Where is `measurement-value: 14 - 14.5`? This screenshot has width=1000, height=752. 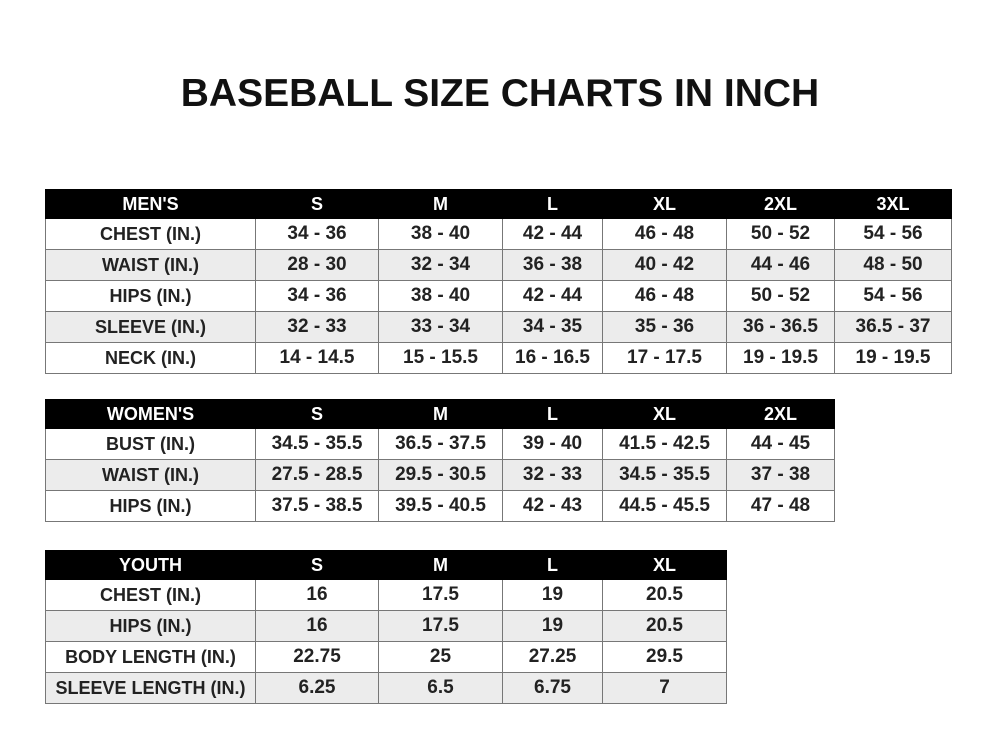 measurement-value: 14 - 14.5 is located at coordinates (317, 358).